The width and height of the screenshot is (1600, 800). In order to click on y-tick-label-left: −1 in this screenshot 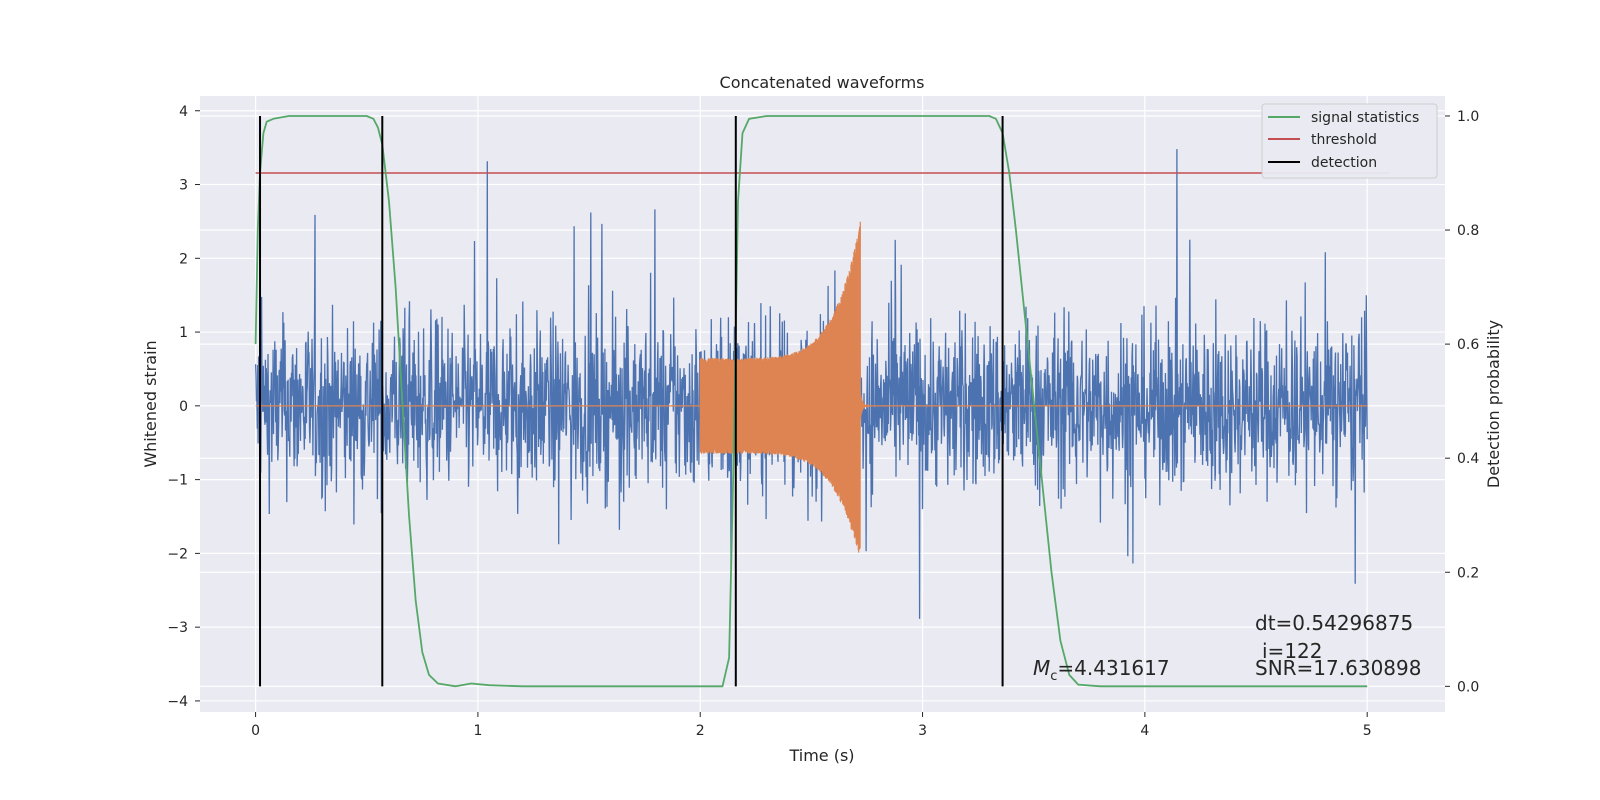, I will do `click(177, 481)`.